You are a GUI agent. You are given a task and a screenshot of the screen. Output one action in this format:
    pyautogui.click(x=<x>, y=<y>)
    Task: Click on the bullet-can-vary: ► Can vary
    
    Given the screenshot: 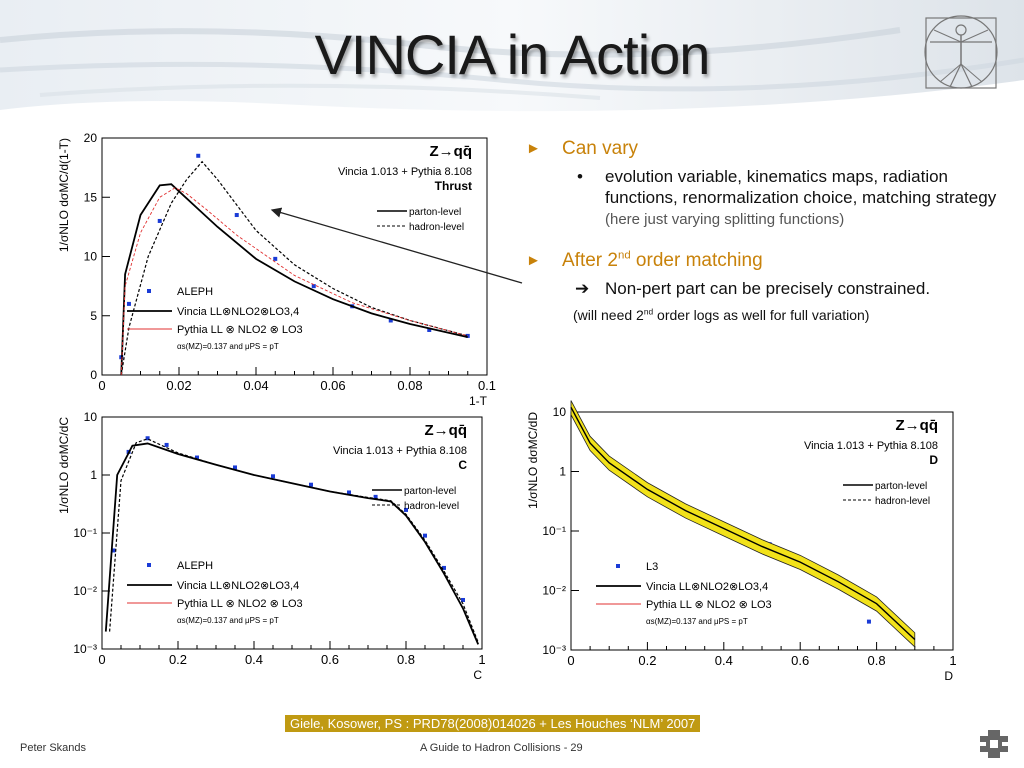 What is the action you would take?
    pyautogui.click(x=582, y=148)
    